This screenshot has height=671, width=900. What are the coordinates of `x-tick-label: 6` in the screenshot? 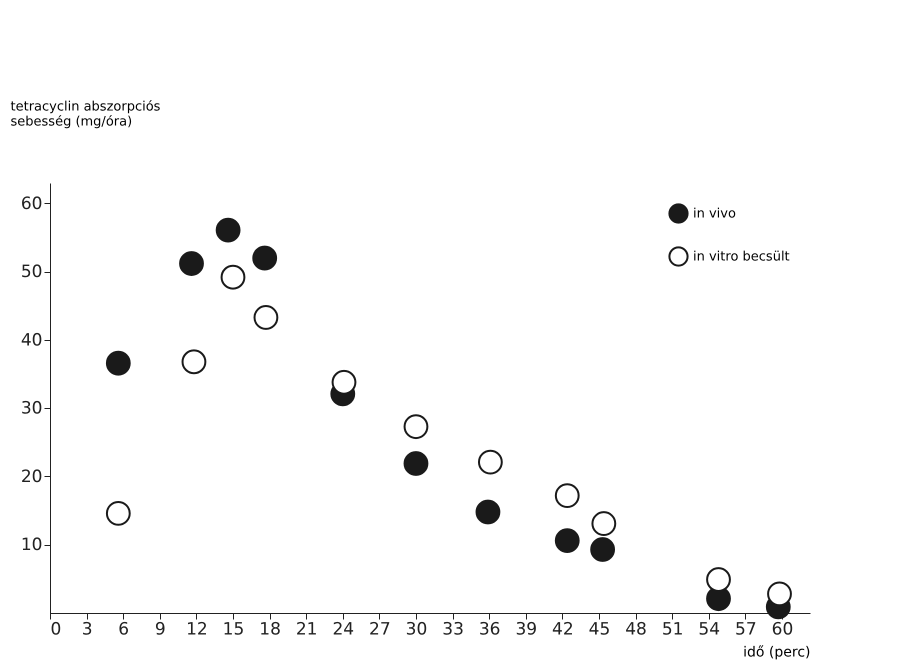 It's located at (124, 630).